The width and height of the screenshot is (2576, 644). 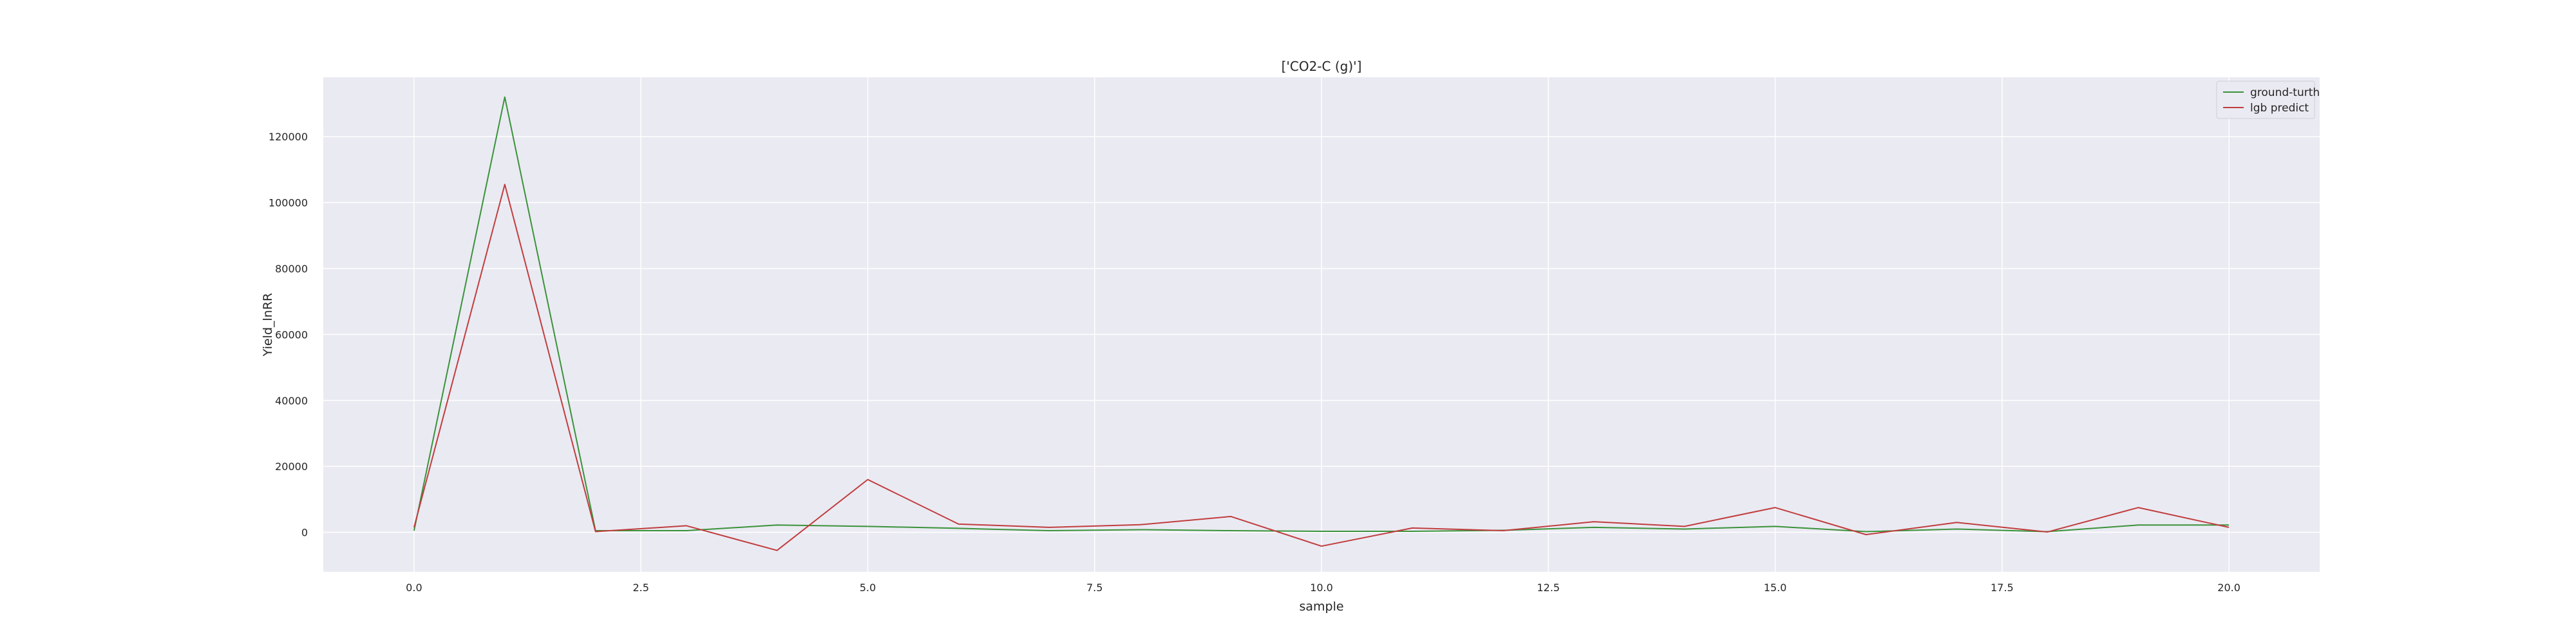 What do you see at coordinates (2229, 588) in the screenshot?
I see `x-tick-label: 20.0` at bounding box center [2229, 588].